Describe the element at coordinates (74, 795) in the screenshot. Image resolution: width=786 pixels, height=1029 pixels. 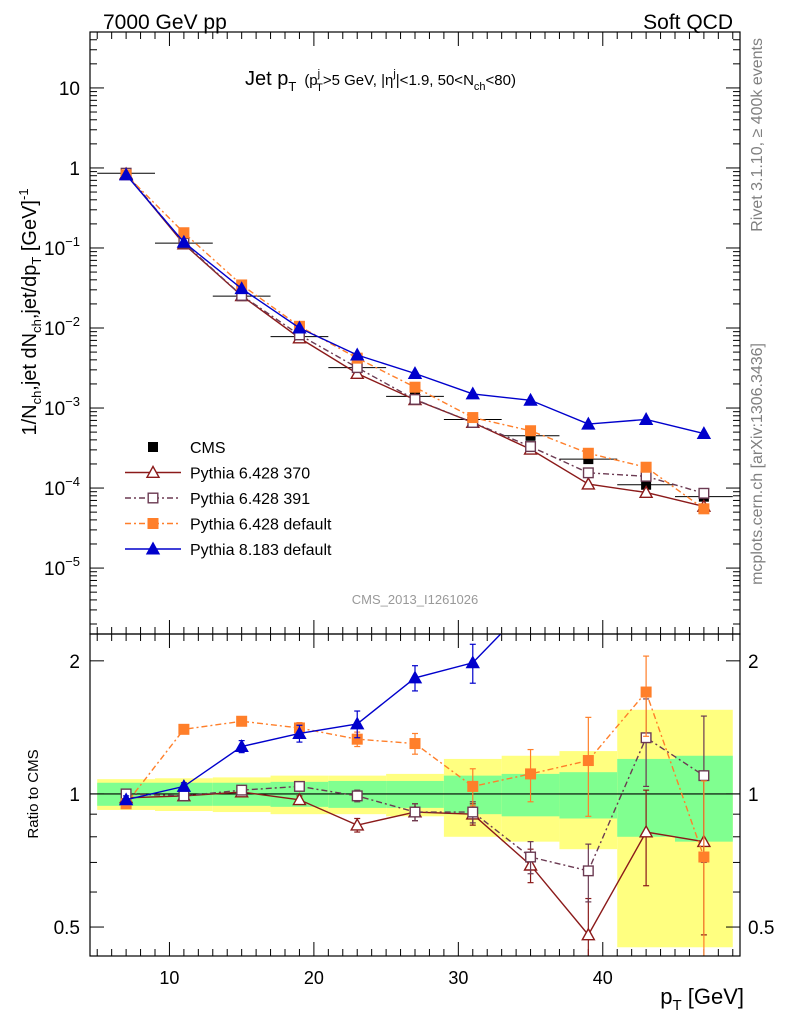
I see `ratio-y-tick-label: 1` at that location.